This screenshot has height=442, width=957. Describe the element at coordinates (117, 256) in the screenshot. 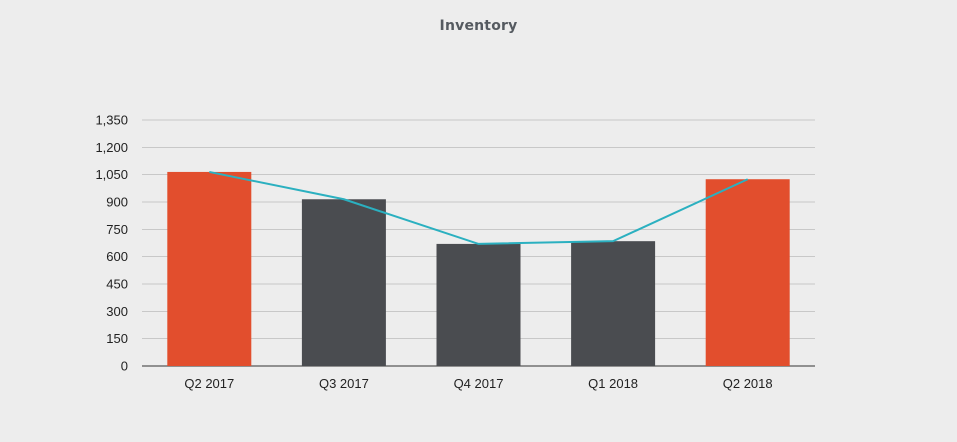

I see `y-tick-label: 600` at that location.